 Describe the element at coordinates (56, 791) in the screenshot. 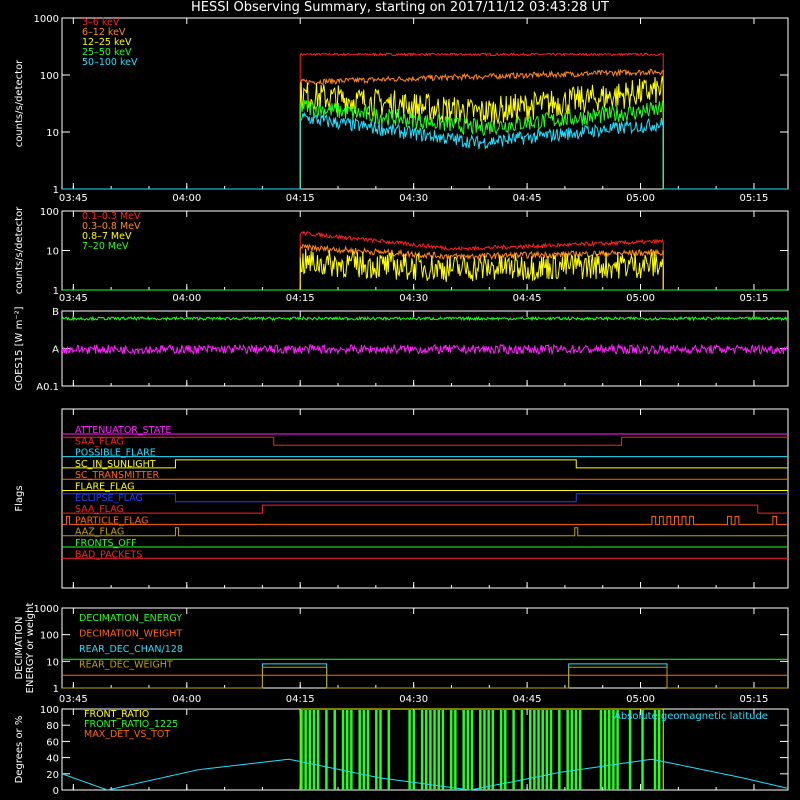

I see `y-tick-label: 0` at that location.